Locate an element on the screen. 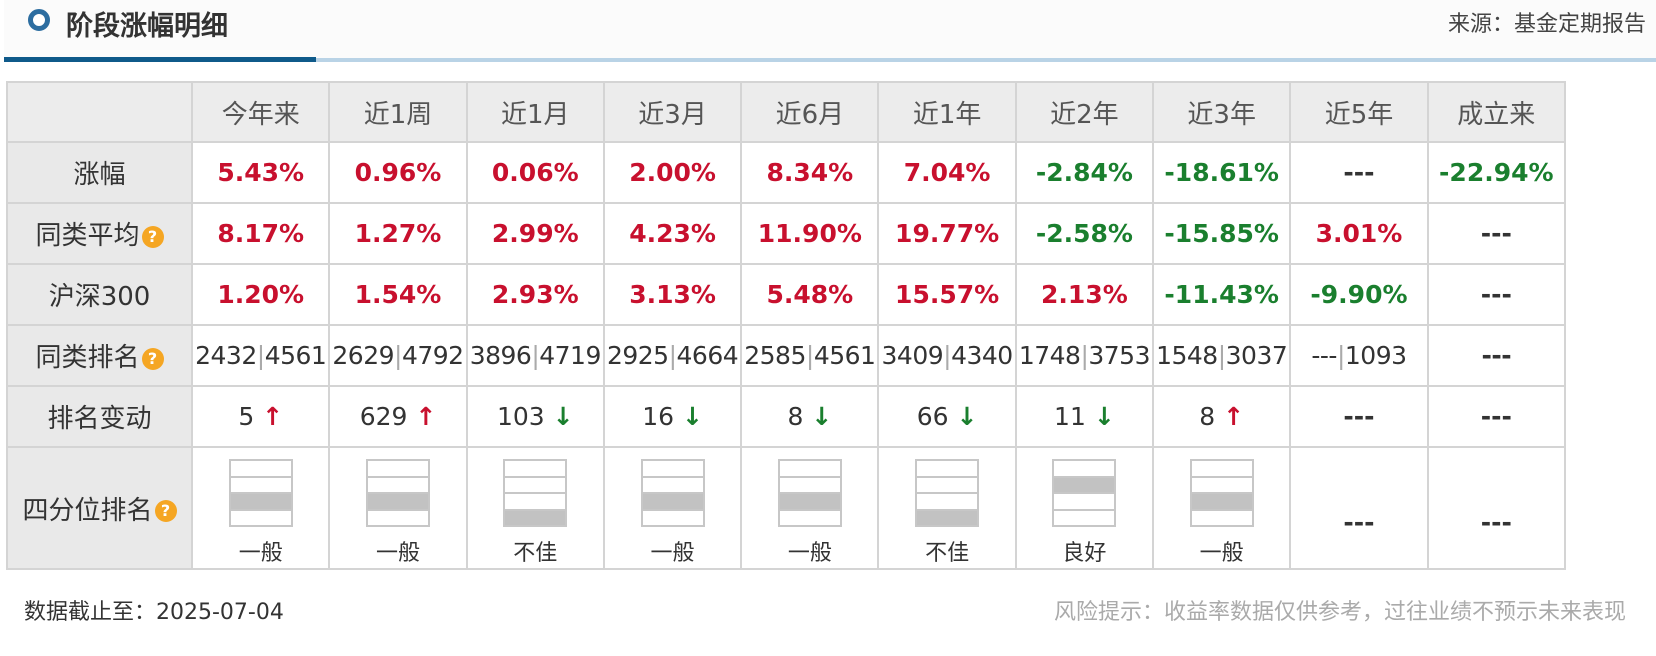 Image resolution: width=1656 pixels, height=656 pixels. value-cell: -15.85% is located at coordinates (1222, 233).